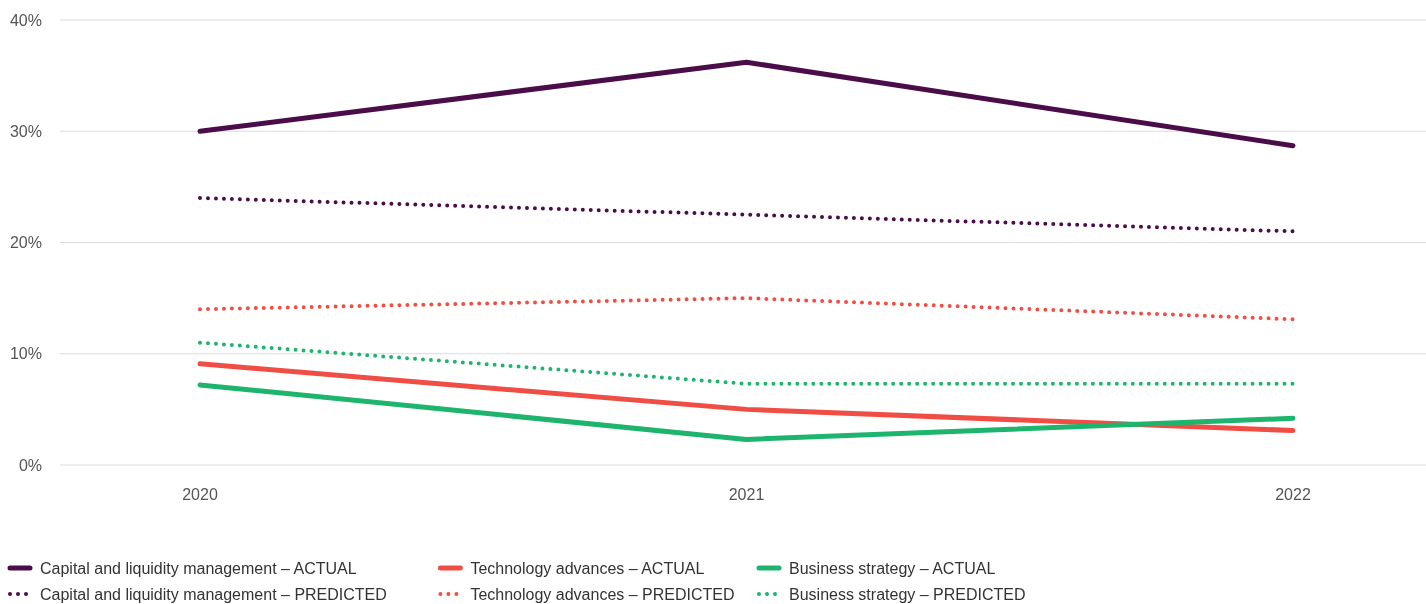  Describe the element at coordinates (907, 594) in the screenshot. I see `legend-label: Business strategy – PREDICTED` at that location.